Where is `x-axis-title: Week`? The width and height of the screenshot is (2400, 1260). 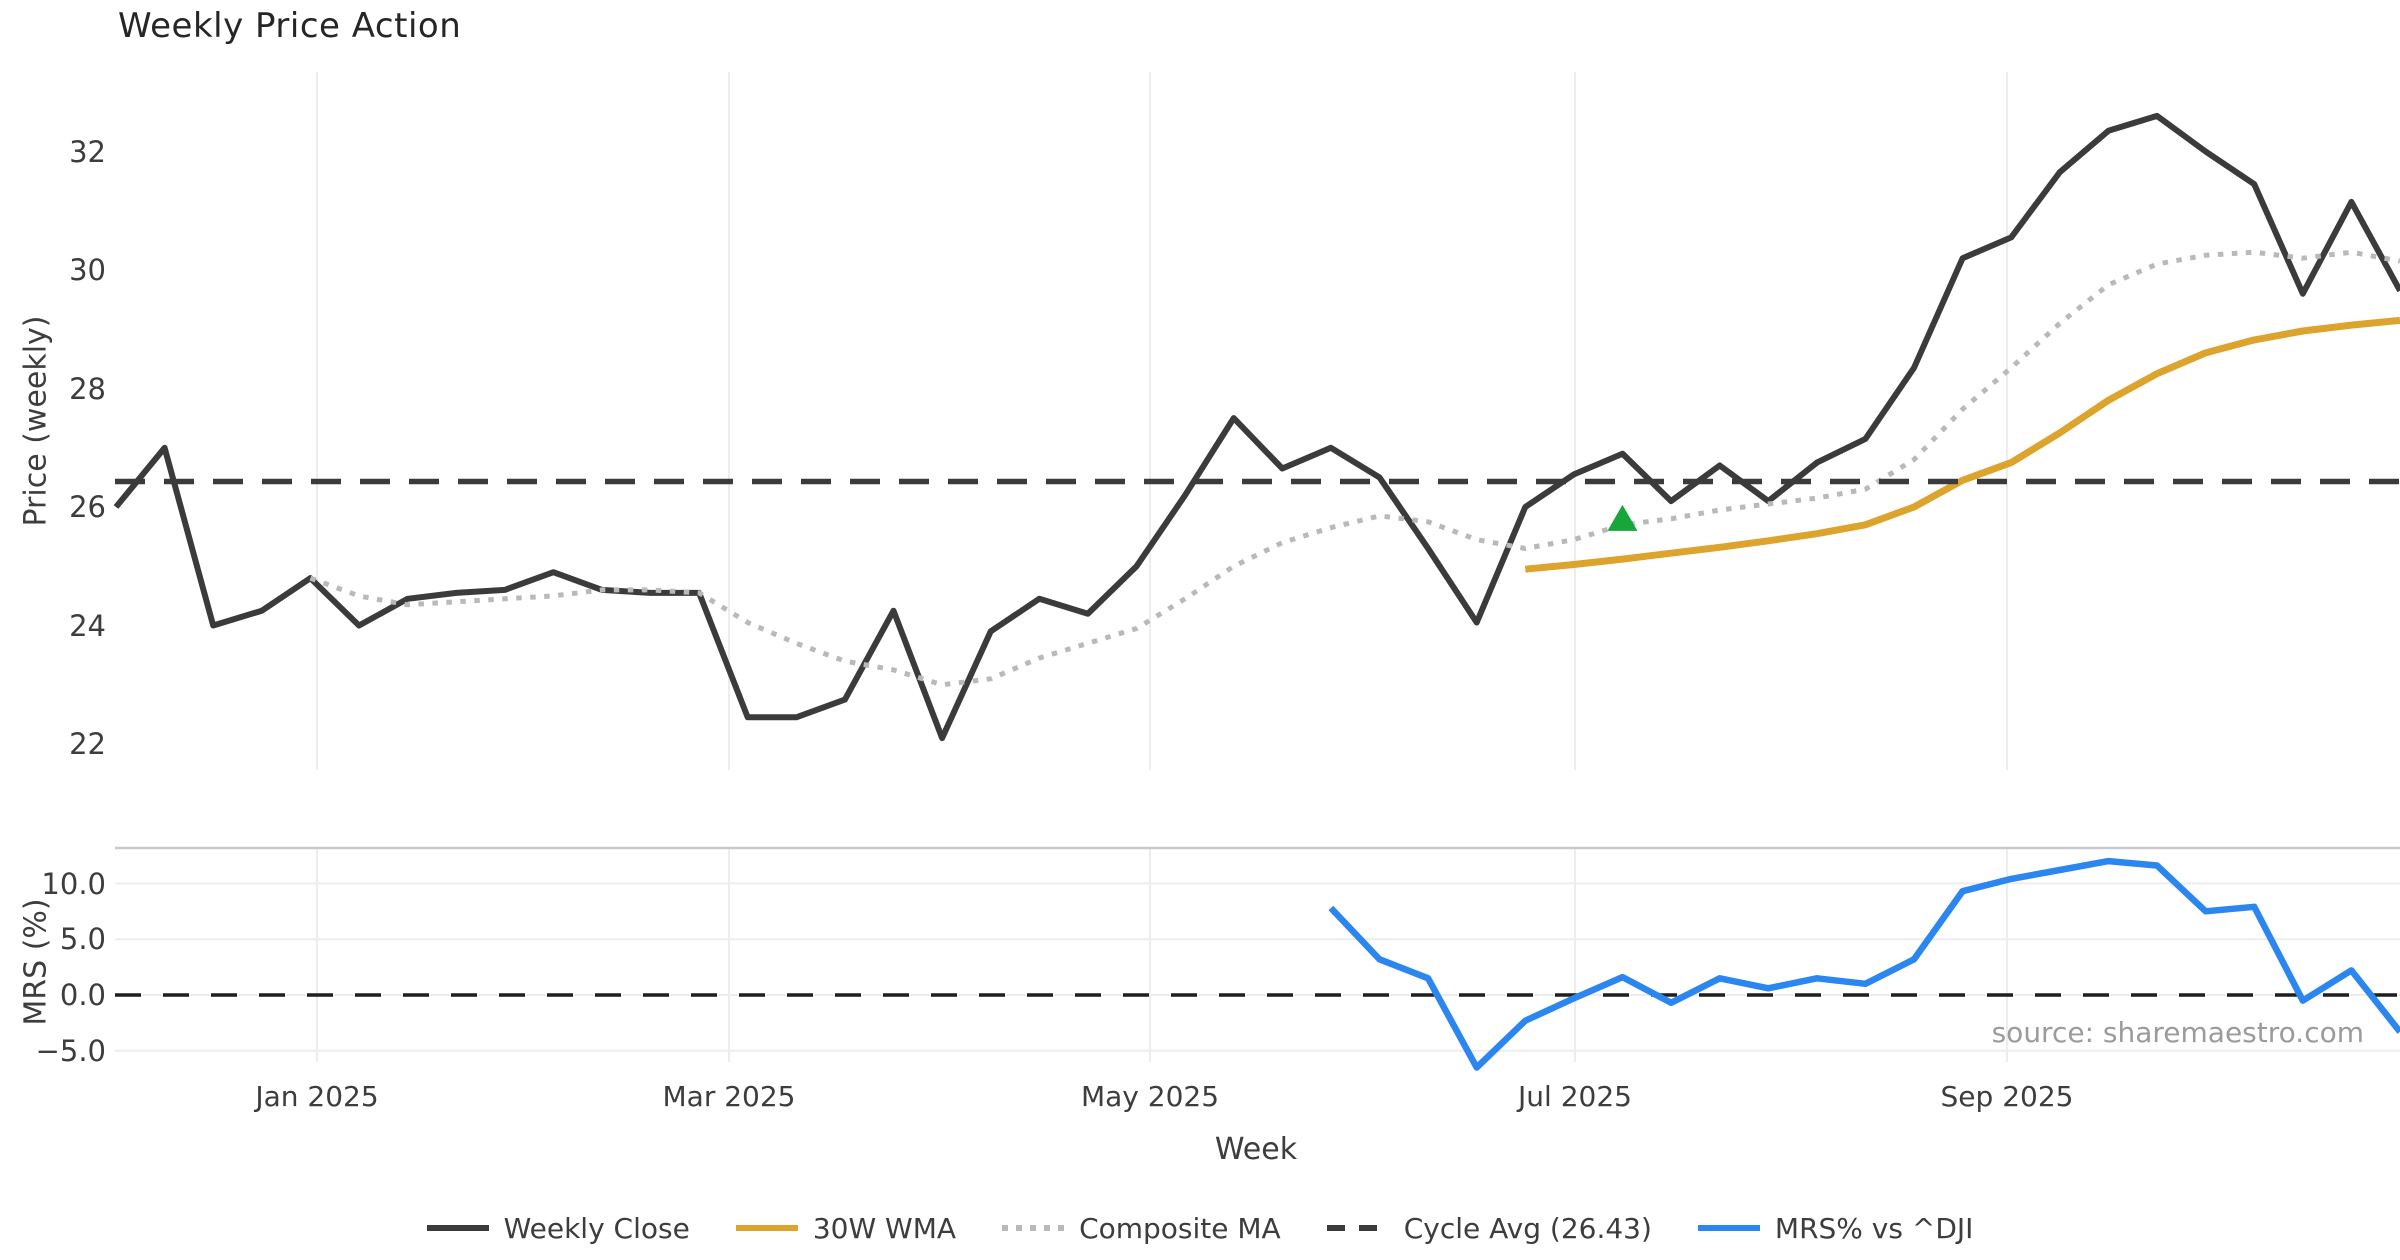 x-axis-title: Week is located at coordinates (1256, 1149).